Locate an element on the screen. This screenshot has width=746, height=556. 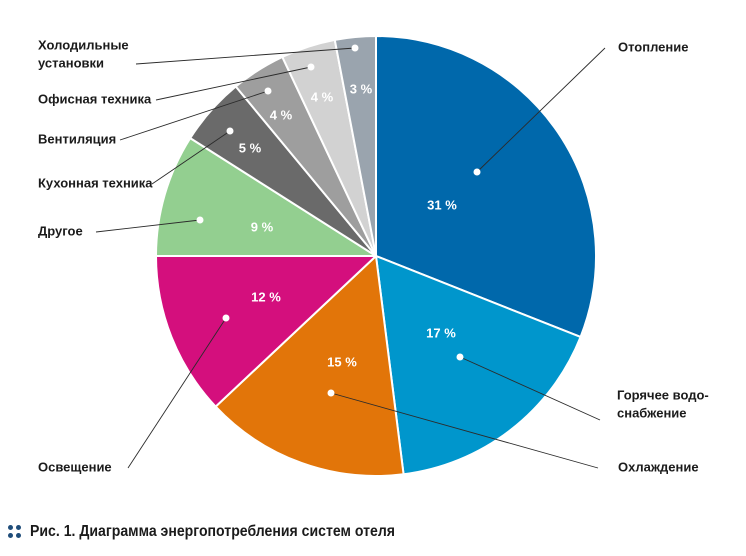
category-label-кухонная-техника: Кухонная техника is located at coordinates (95, 182).